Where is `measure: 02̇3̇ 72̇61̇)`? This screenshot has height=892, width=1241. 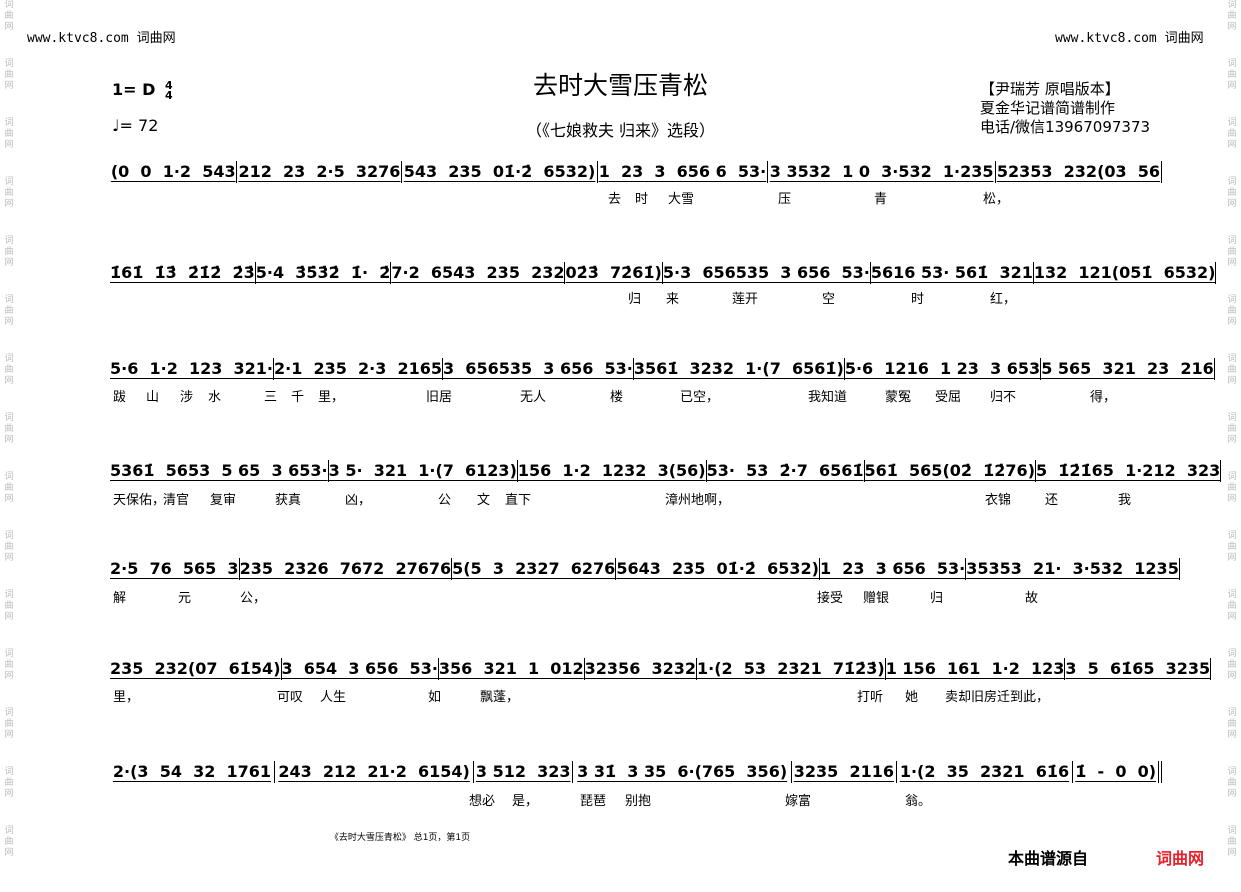
measure: 02̇3̇ 72̇61̇) is located at coordinates (614, 273).